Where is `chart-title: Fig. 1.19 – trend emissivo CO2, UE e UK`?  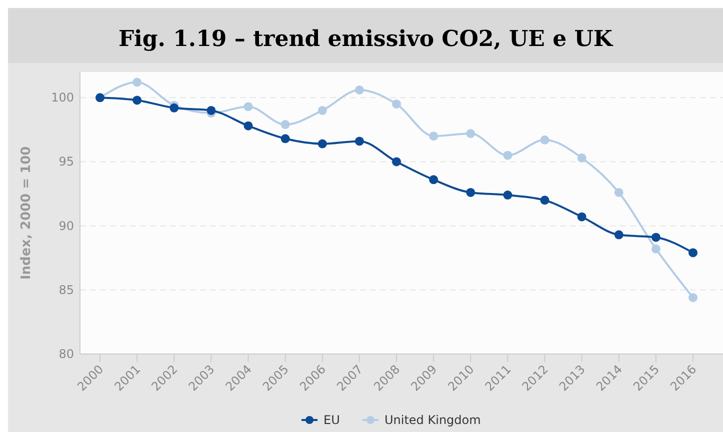
chart-title: Fig. 1.19 – trend emissivo CO2, UE e UK is located at coordinates (366, 39).